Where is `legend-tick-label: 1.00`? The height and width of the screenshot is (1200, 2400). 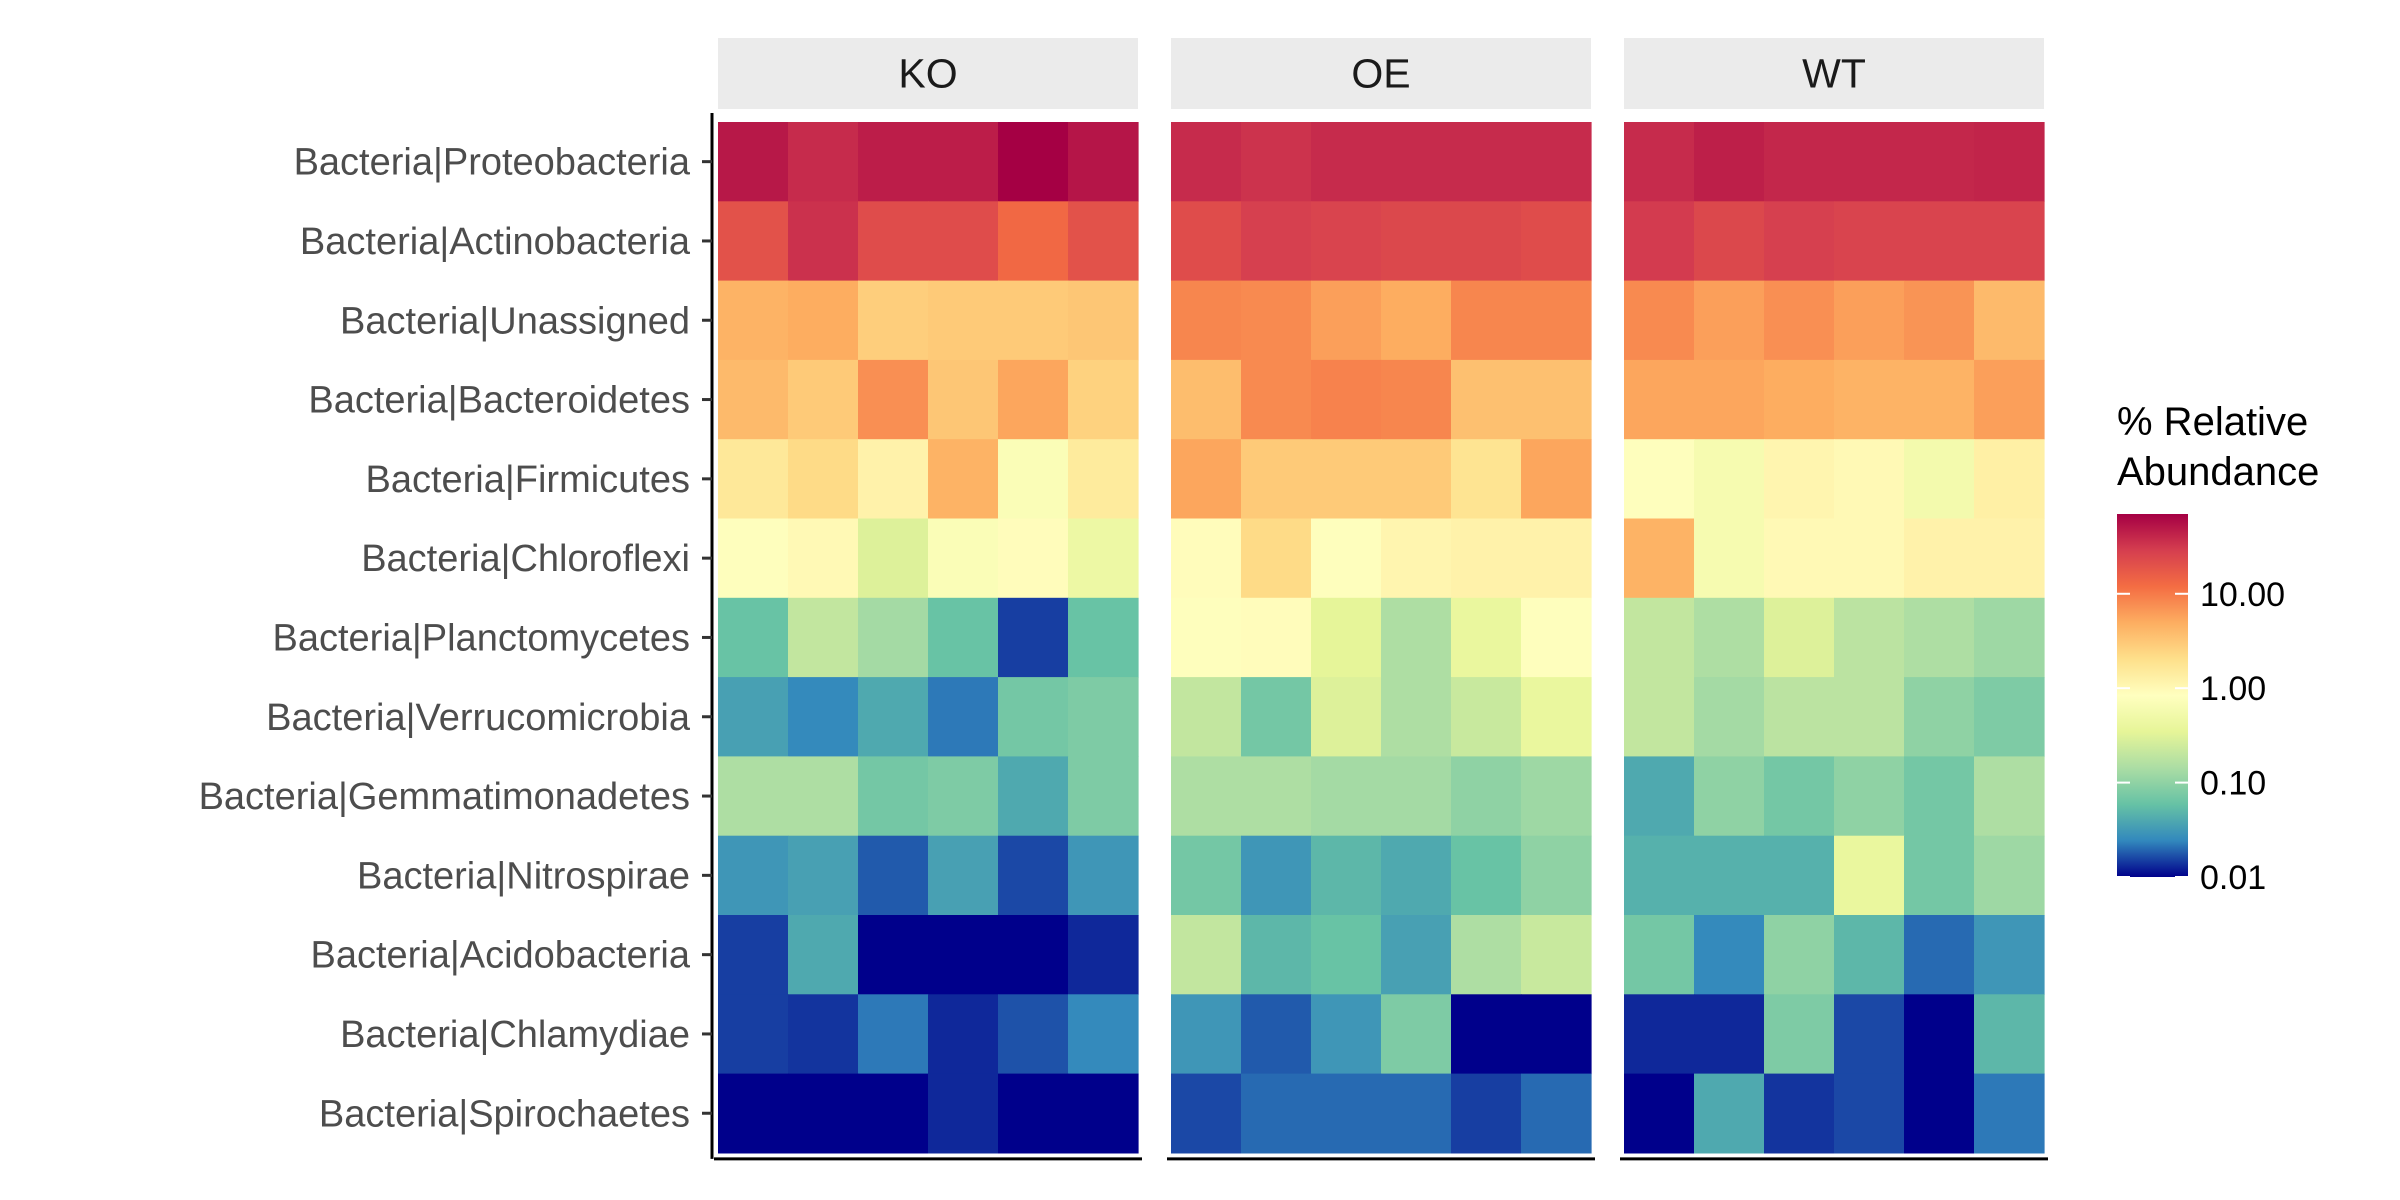
legend-tick-label: 1.00 is located at coordinates (2233, 689).